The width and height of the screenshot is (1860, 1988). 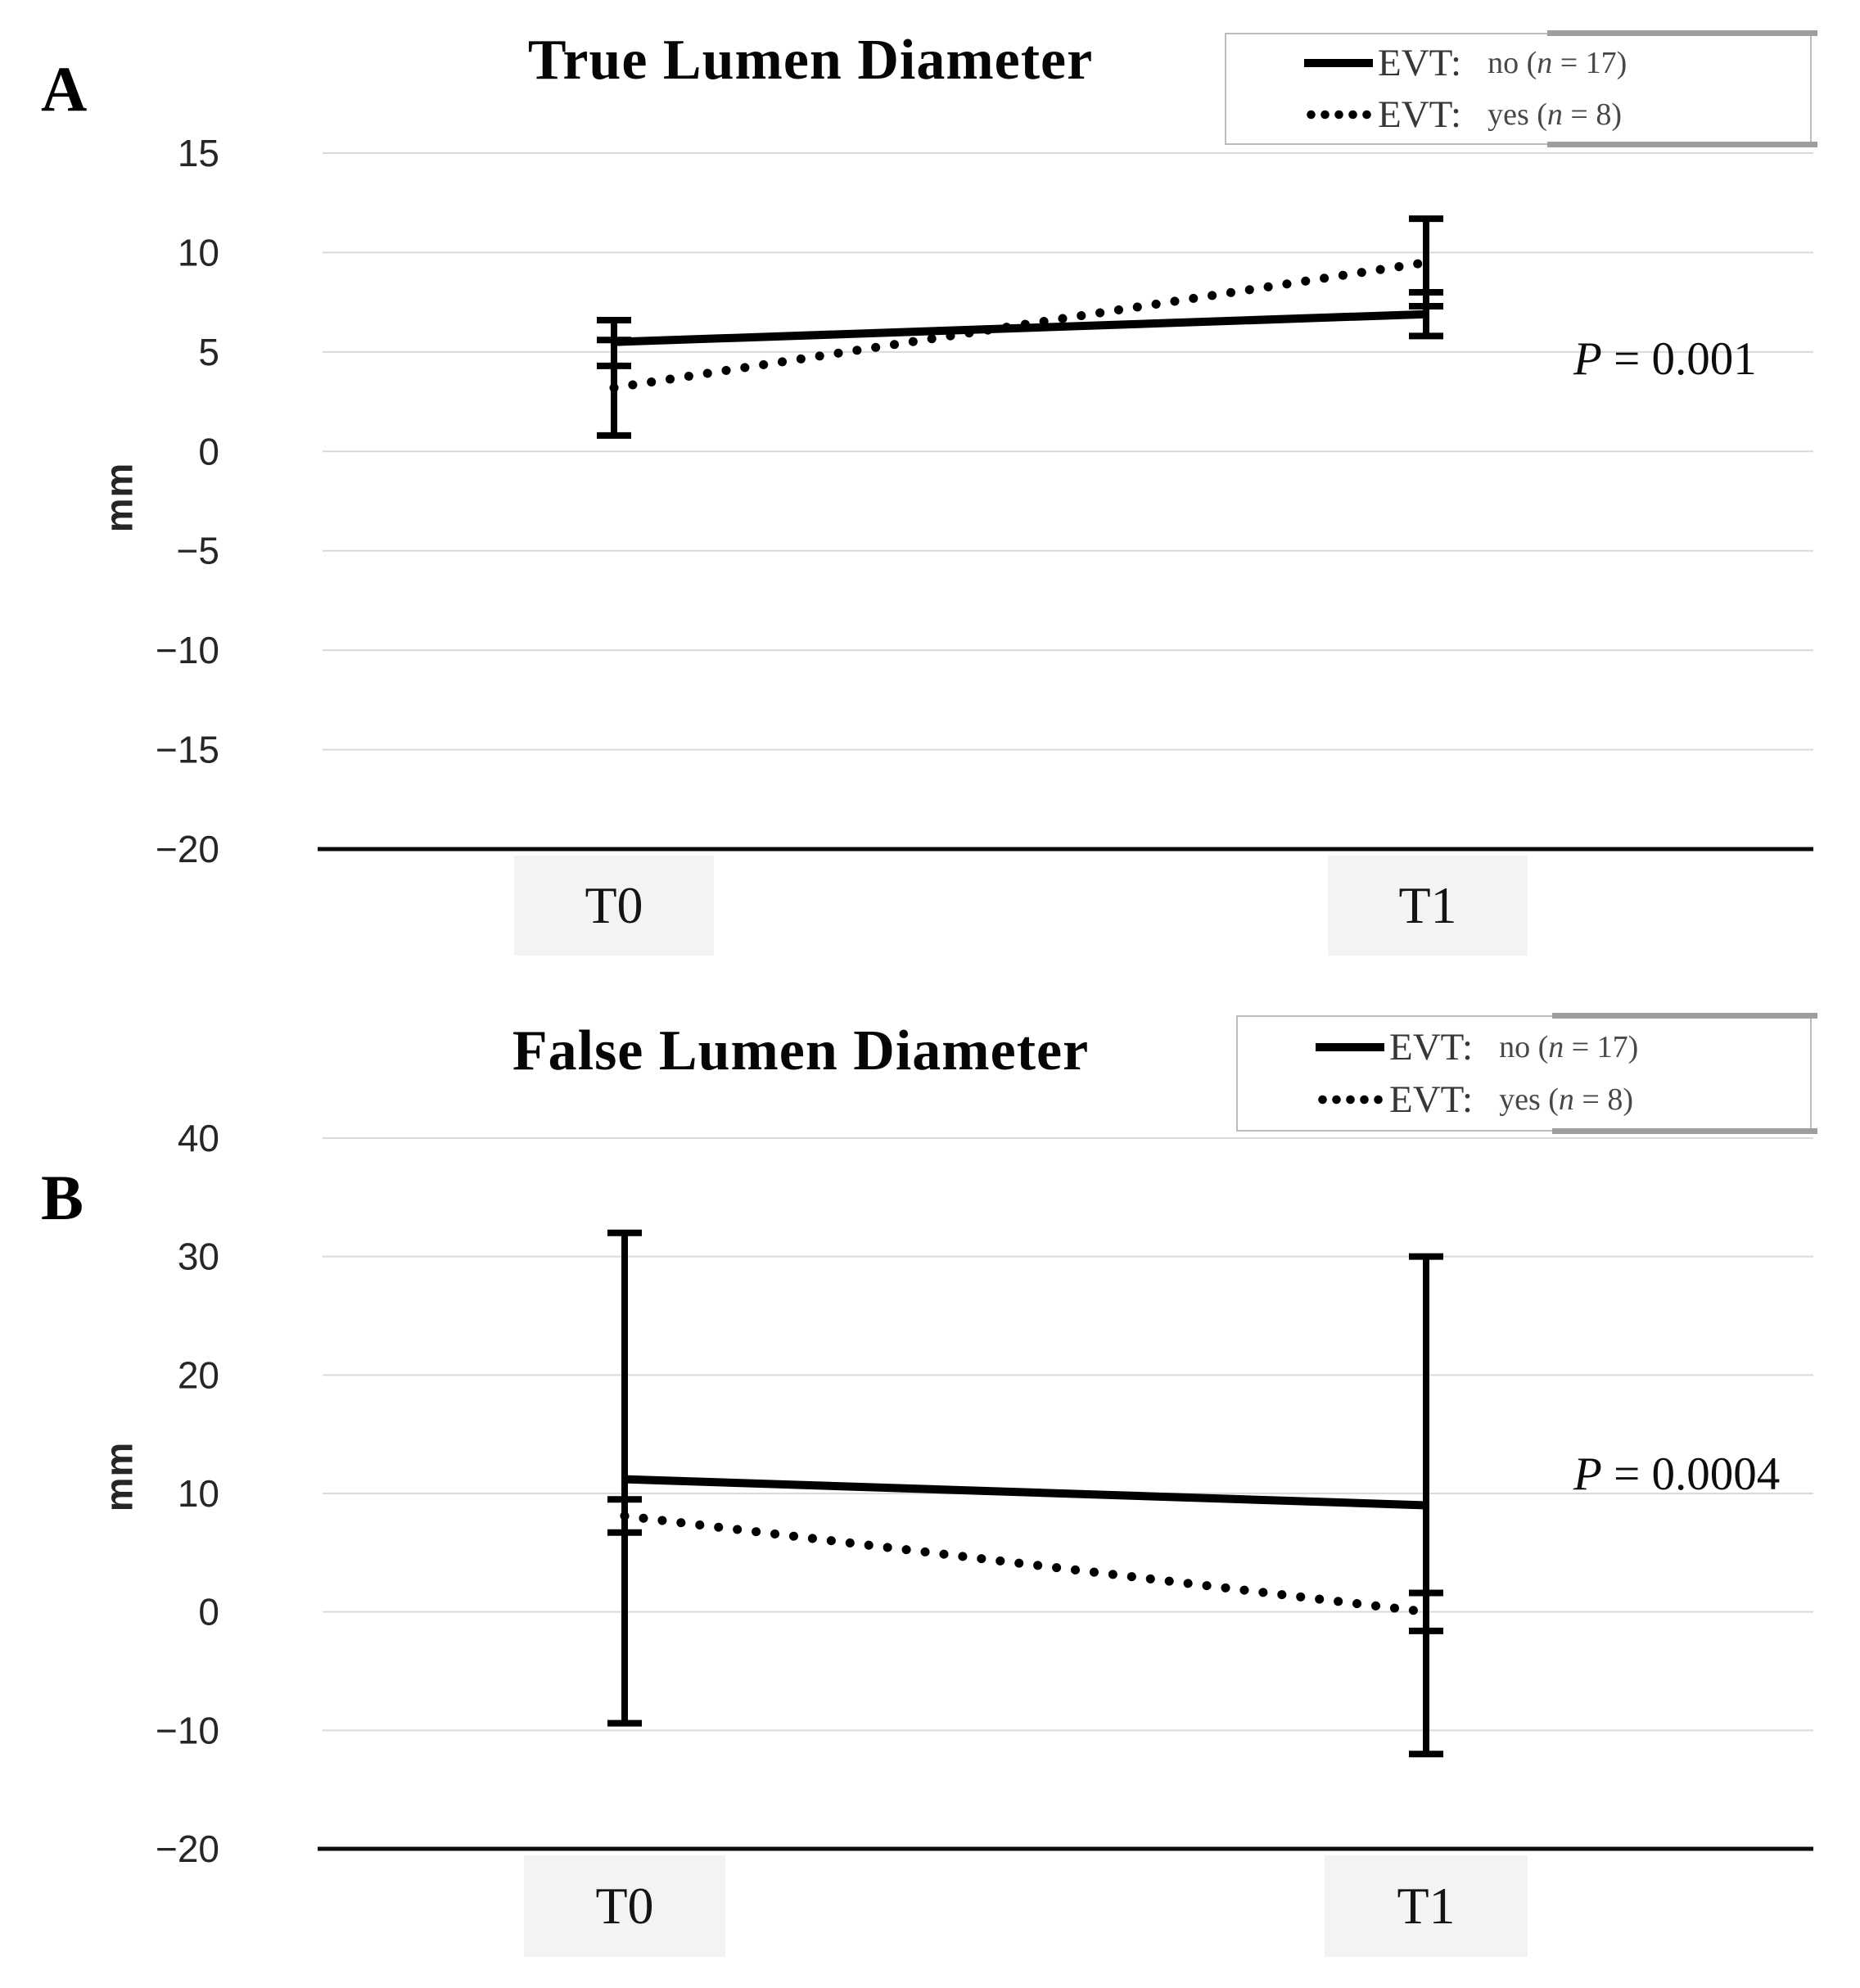 What do you see at coordinates (208, 352) in the screenshot?
I see `y-tick-label: 5` at bounding box center [208, 352].